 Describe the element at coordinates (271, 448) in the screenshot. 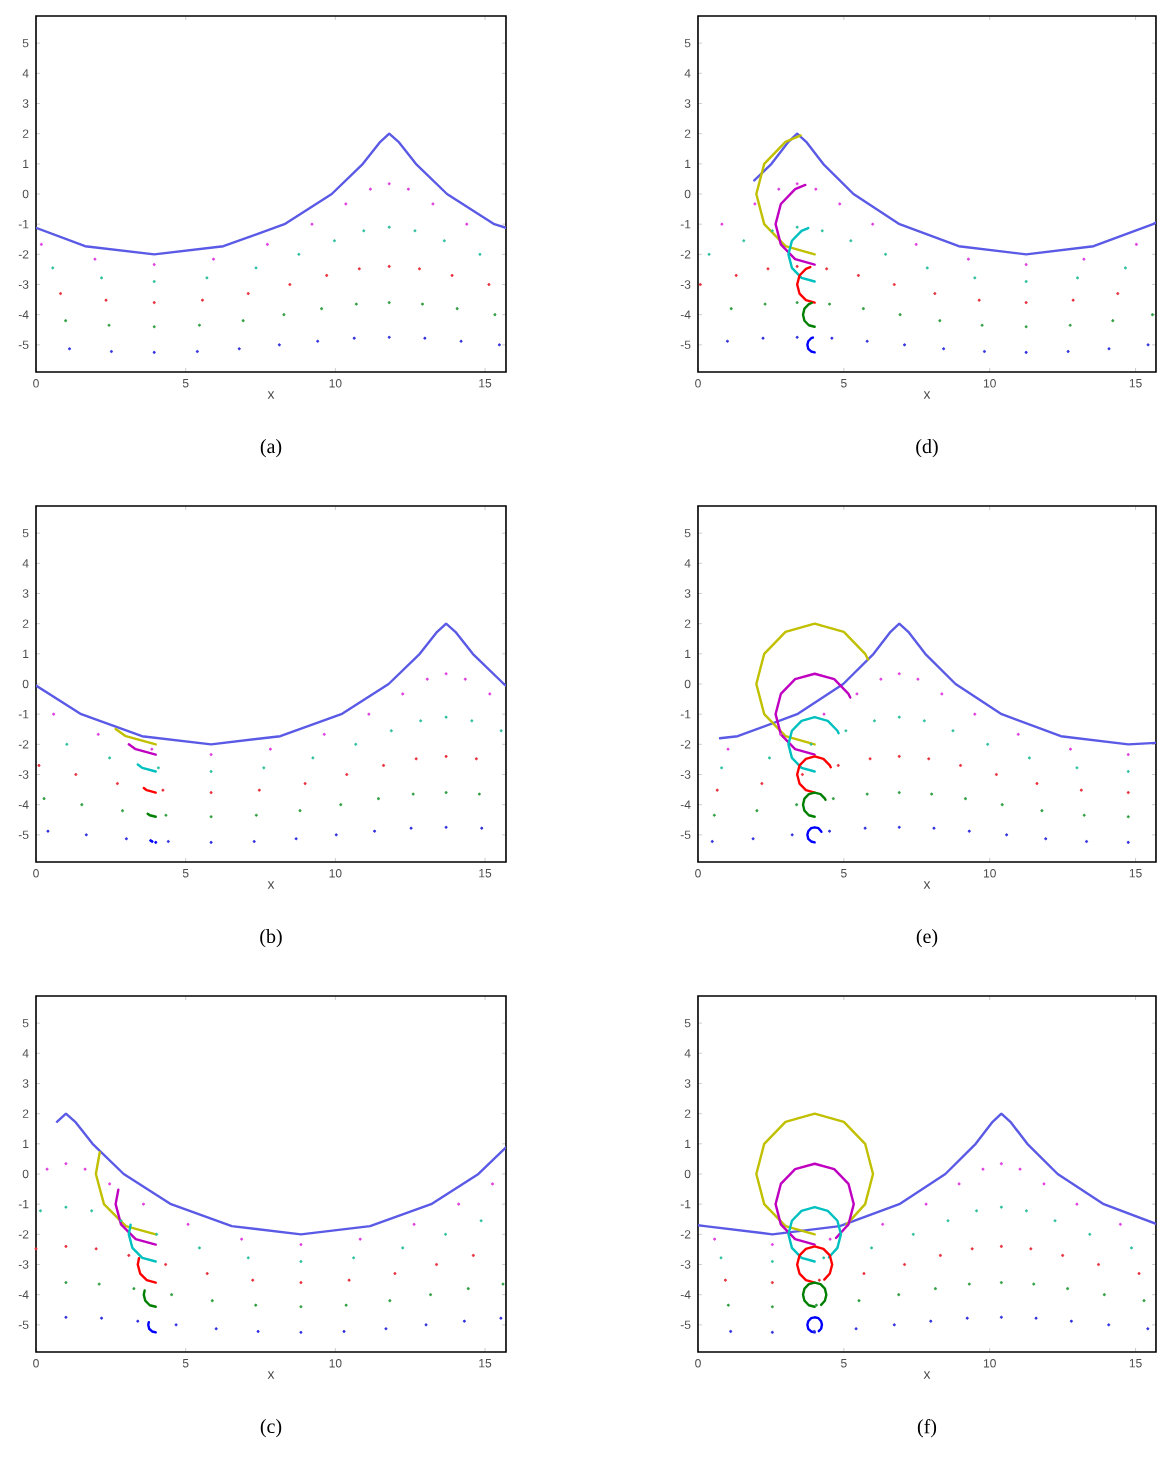

I see `text: (a)` at that location.